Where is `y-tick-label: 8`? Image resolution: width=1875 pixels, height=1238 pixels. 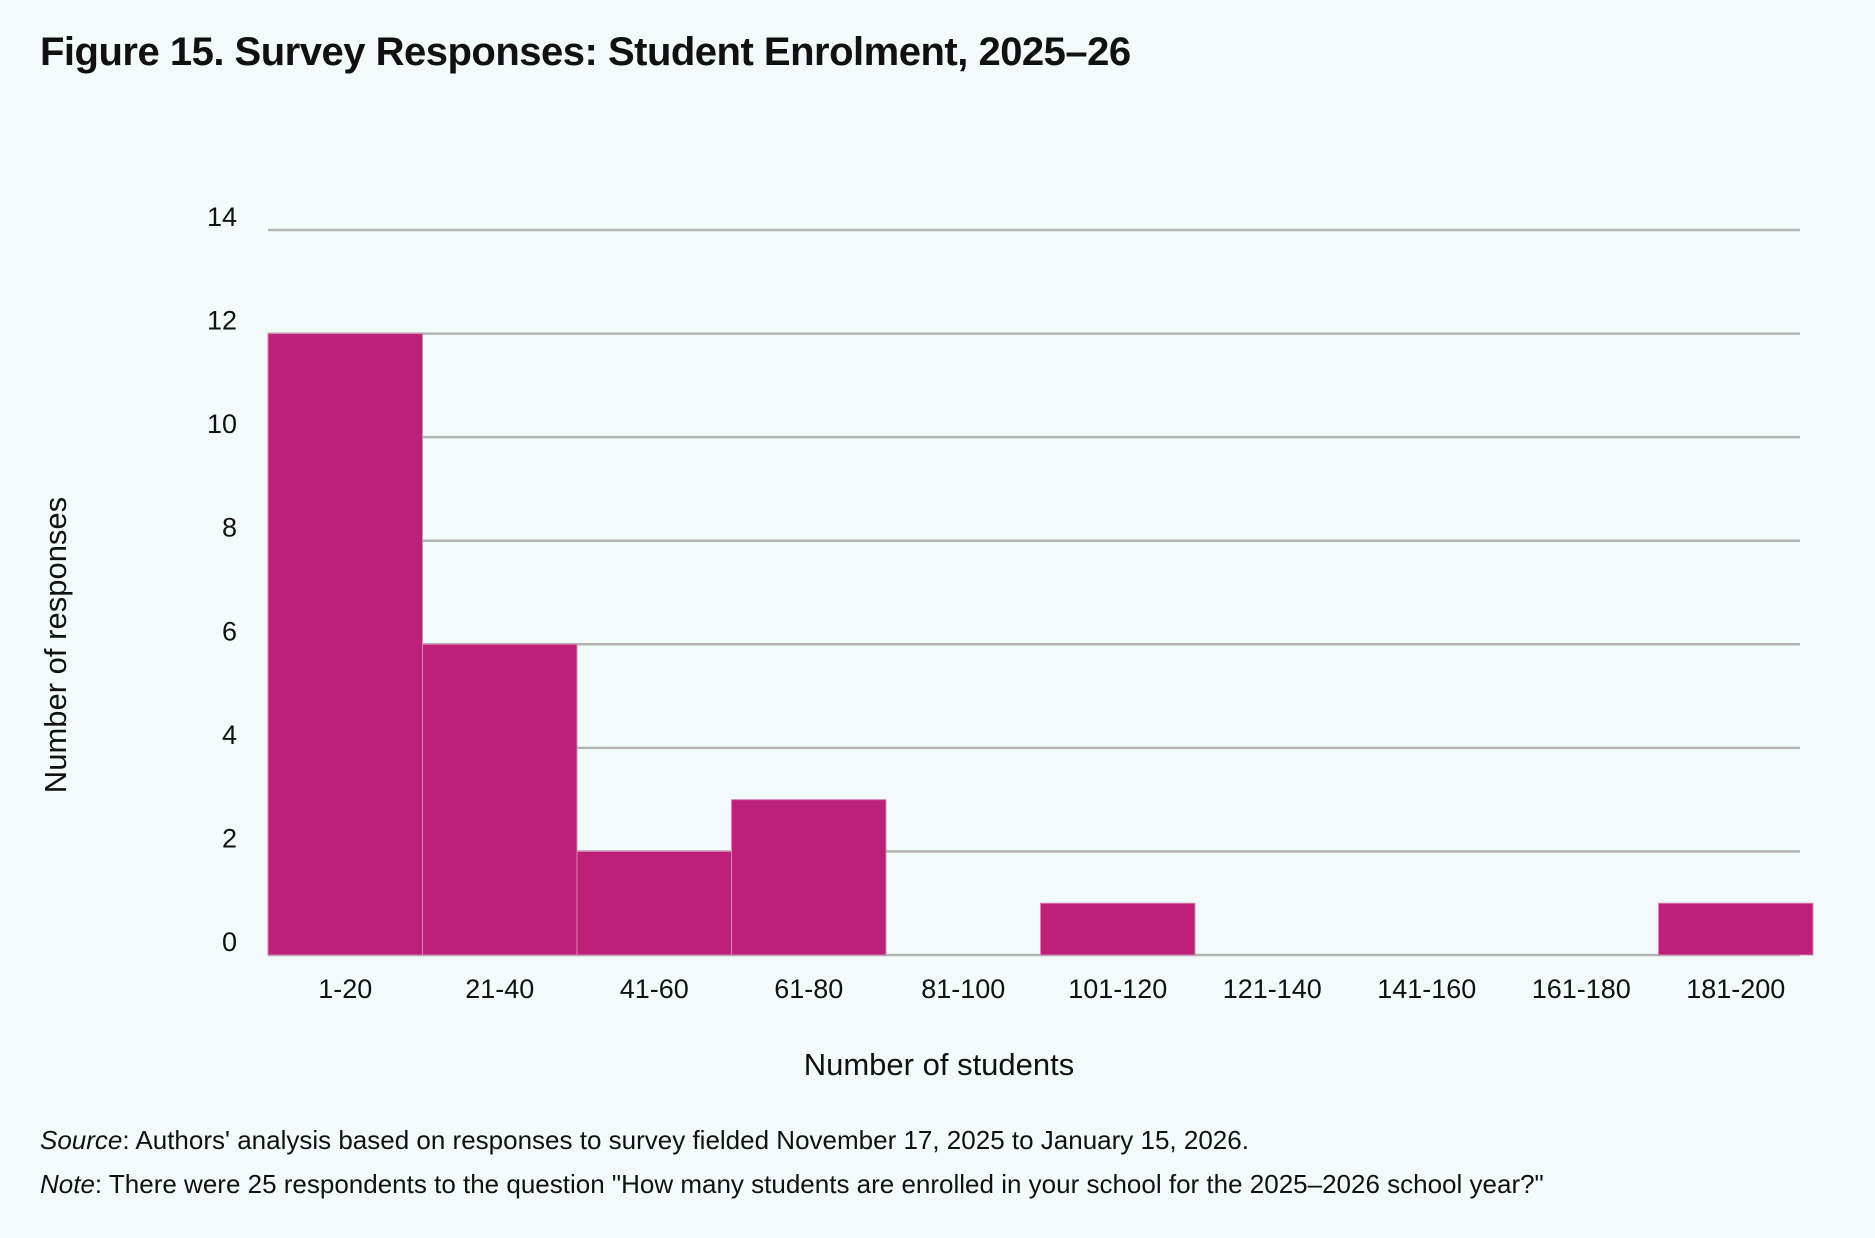 y-tick-label: 8 is located at coordinates (229, 528).